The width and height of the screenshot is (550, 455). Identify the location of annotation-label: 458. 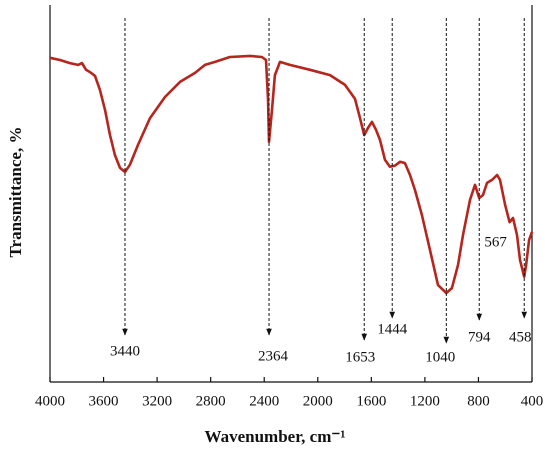
(520, 337).